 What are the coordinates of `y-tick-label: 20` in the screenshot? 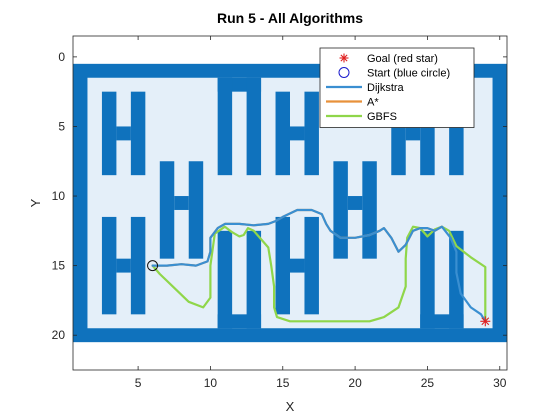 It's located at (59, 335).